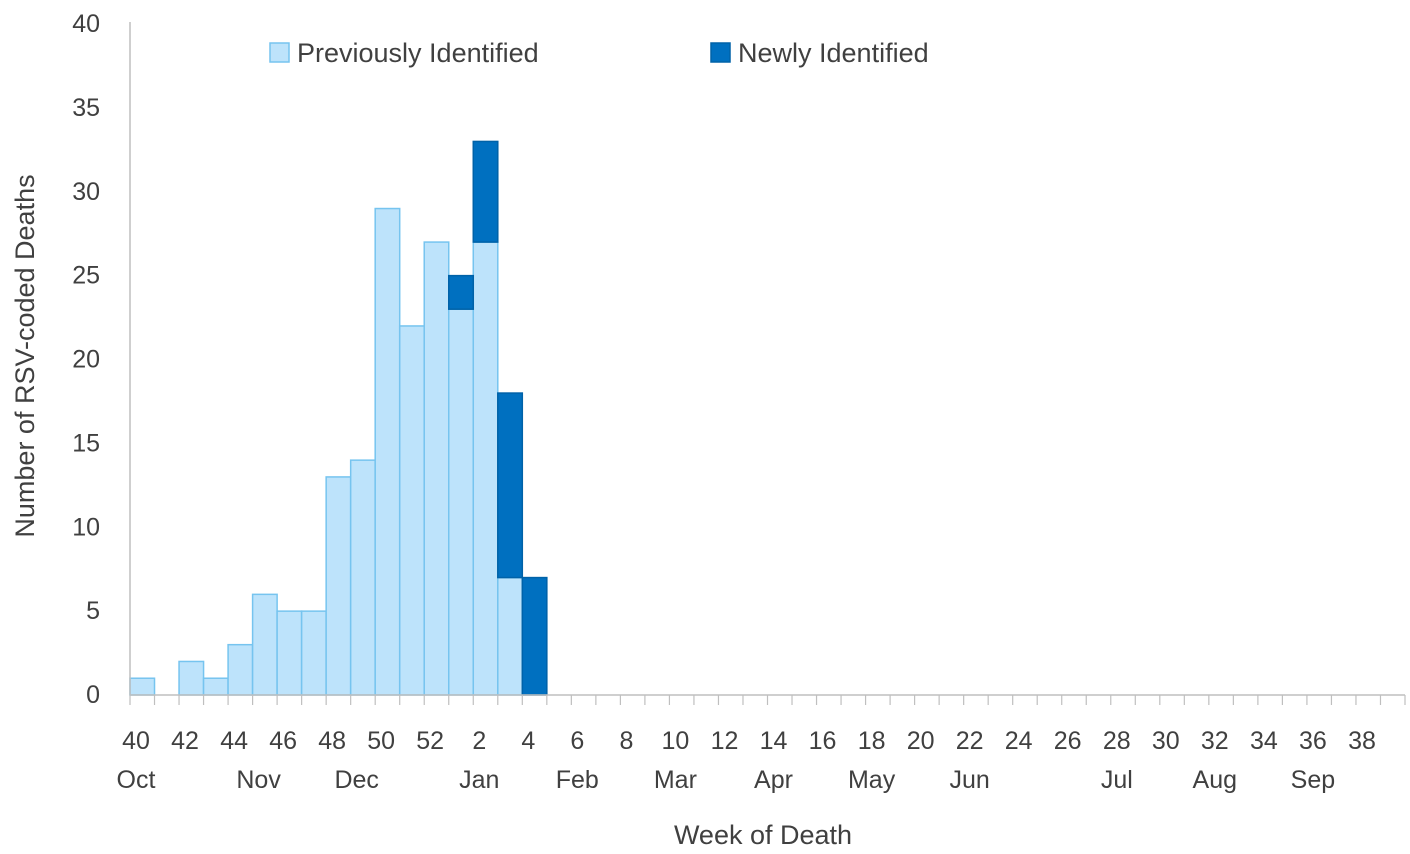 The image size is (1410, 854). I want to click on legend-swatch-previously-identified, so click(279, 52).